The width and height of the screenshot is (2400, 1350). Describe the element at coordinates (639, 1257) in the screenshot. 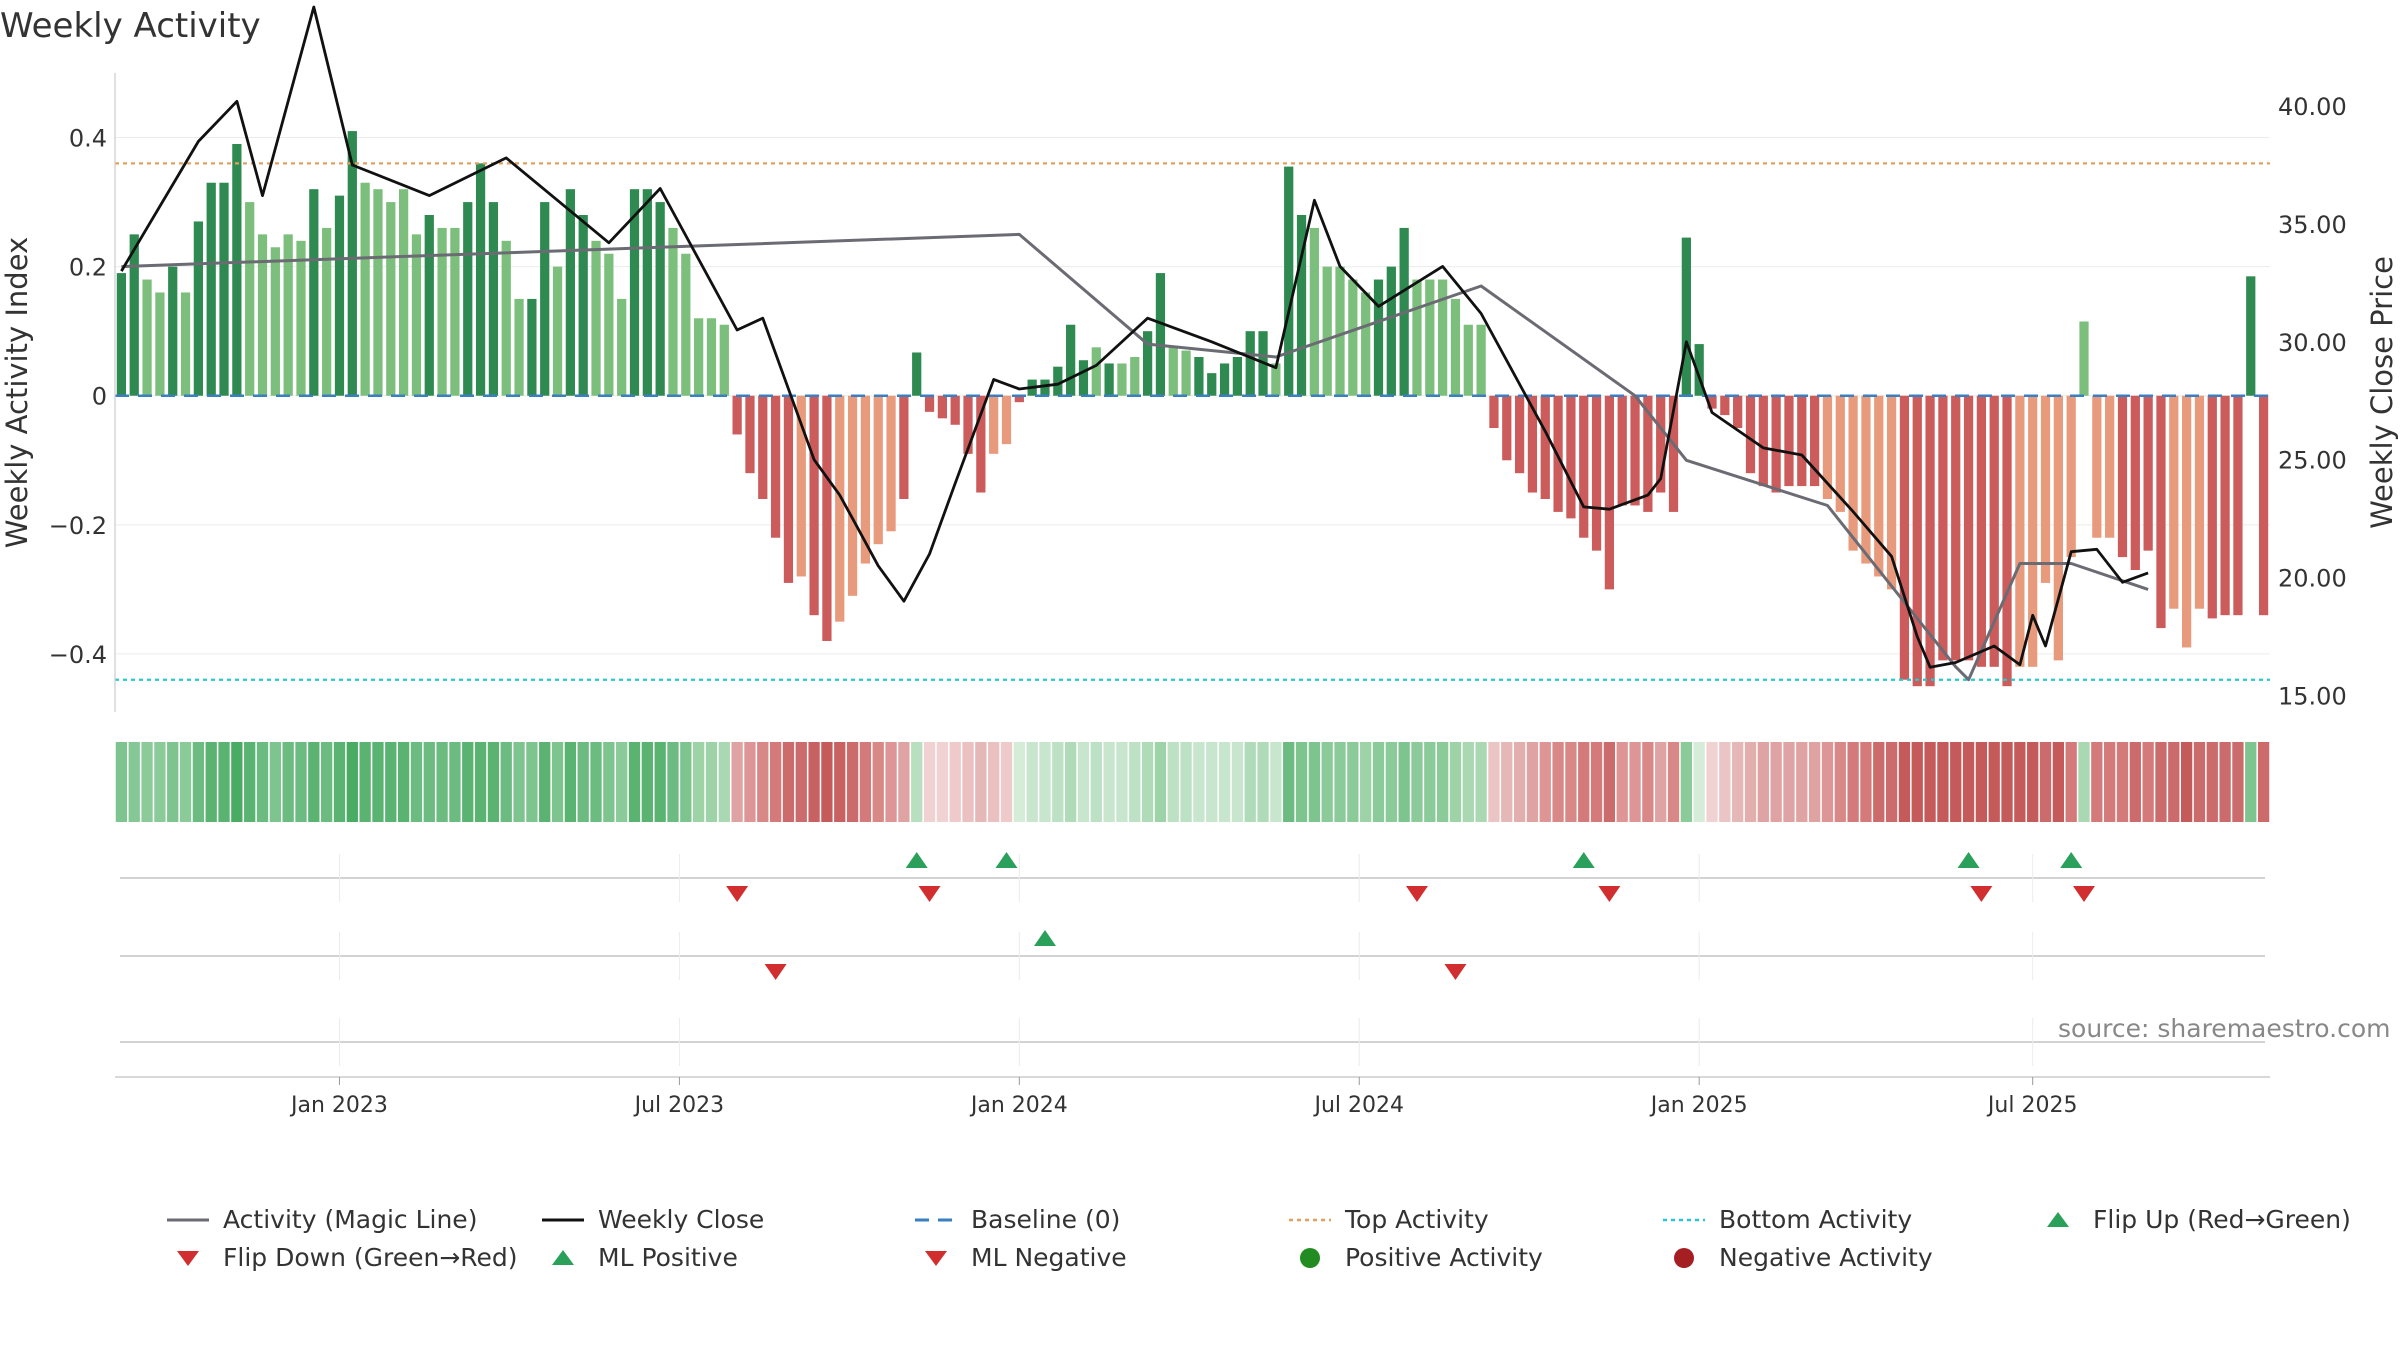

I see `legend-item-ml-positive: ML Positive` at that location.